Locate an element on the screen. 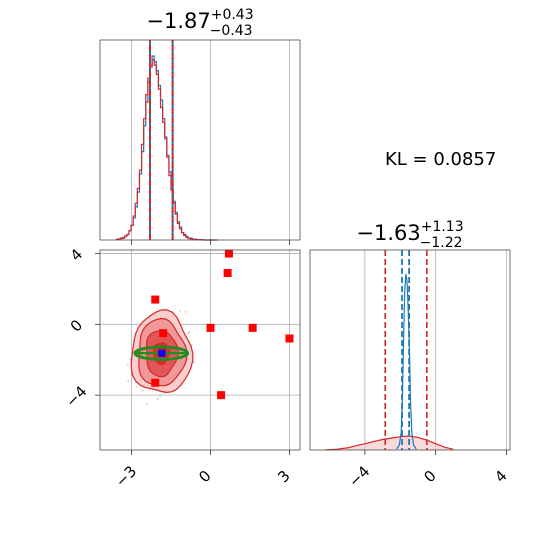  joint-distribution-frame is located at coordinates (200, 350).